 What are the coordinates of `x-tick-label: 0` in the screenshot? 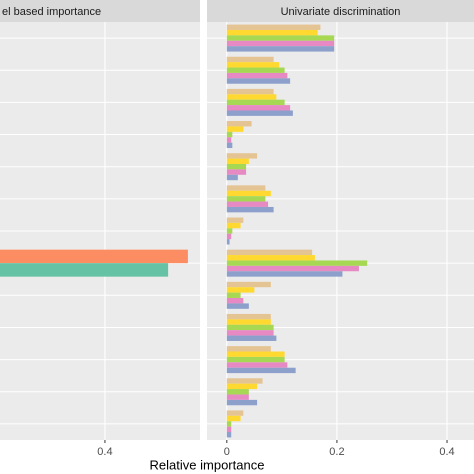 It's located at (227, 452).